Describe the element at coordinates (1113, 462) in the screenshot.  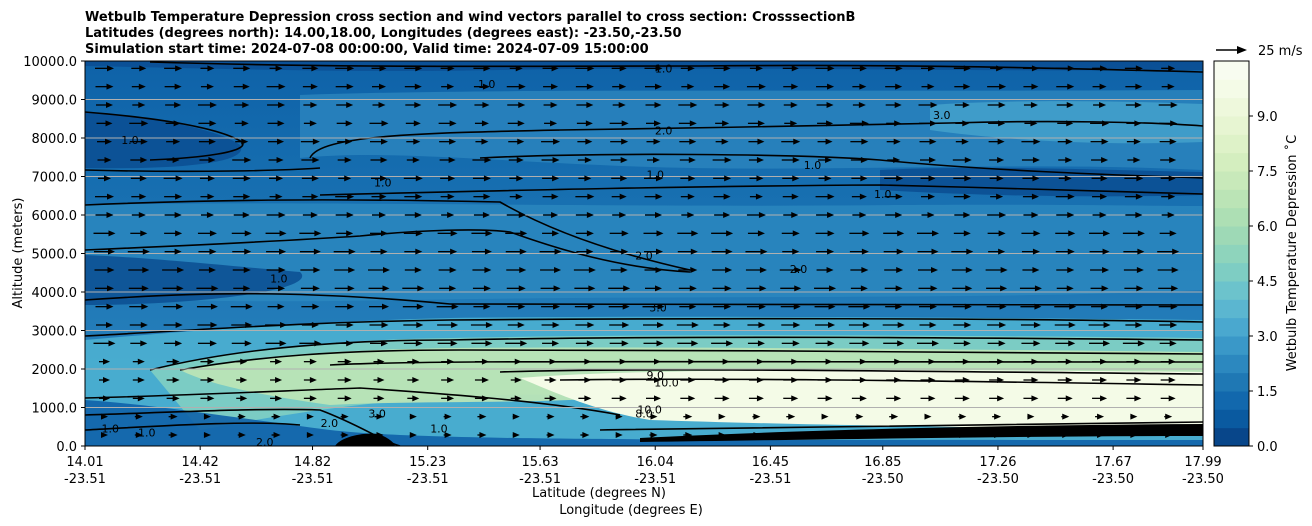
I see `x-tick-label-lat: 17.67` at that location.